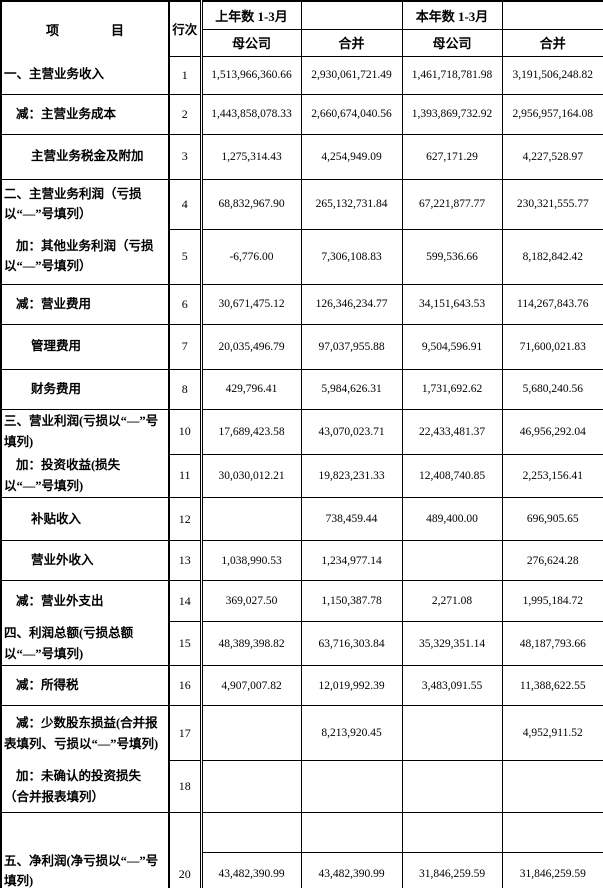  What do you see at coordinates (250, 75) in the screenshot?
I see `value-cell: 1,513,966,360.66` at bounding box center [250, 75].